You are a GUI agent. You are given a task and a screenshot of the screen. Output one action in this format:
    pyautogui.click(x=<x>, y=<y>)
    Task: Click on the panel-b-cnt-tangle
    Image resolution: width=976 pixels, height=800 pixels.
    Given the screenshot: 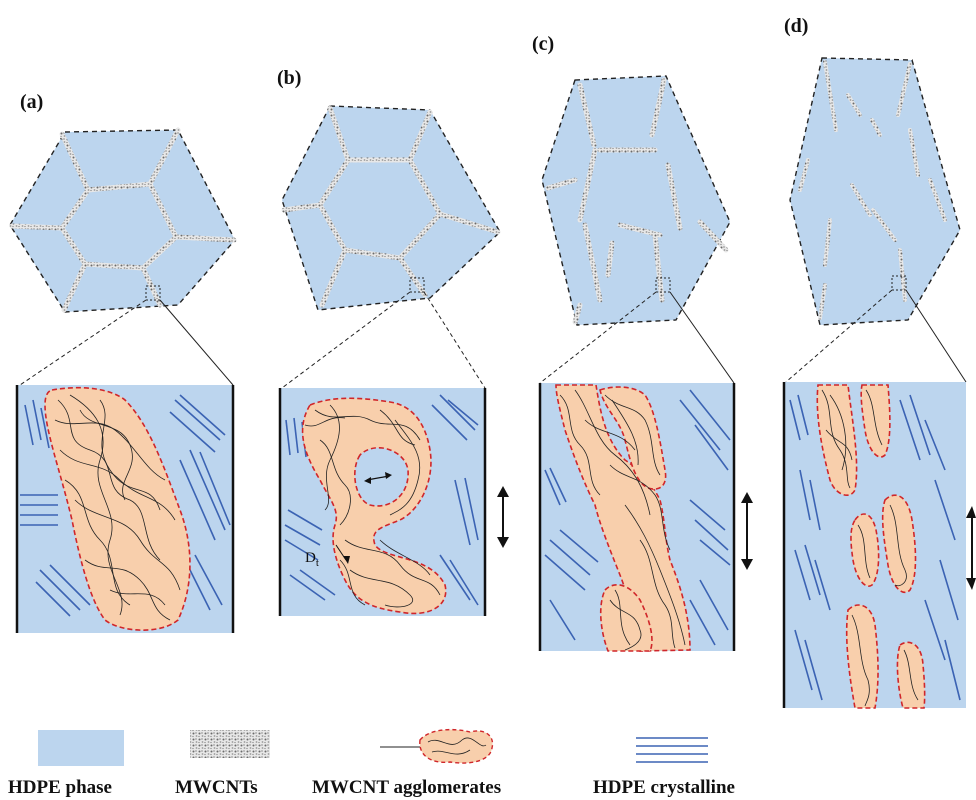 What is the action you would take?
    pyautogui.click(x=372, y=506)
    